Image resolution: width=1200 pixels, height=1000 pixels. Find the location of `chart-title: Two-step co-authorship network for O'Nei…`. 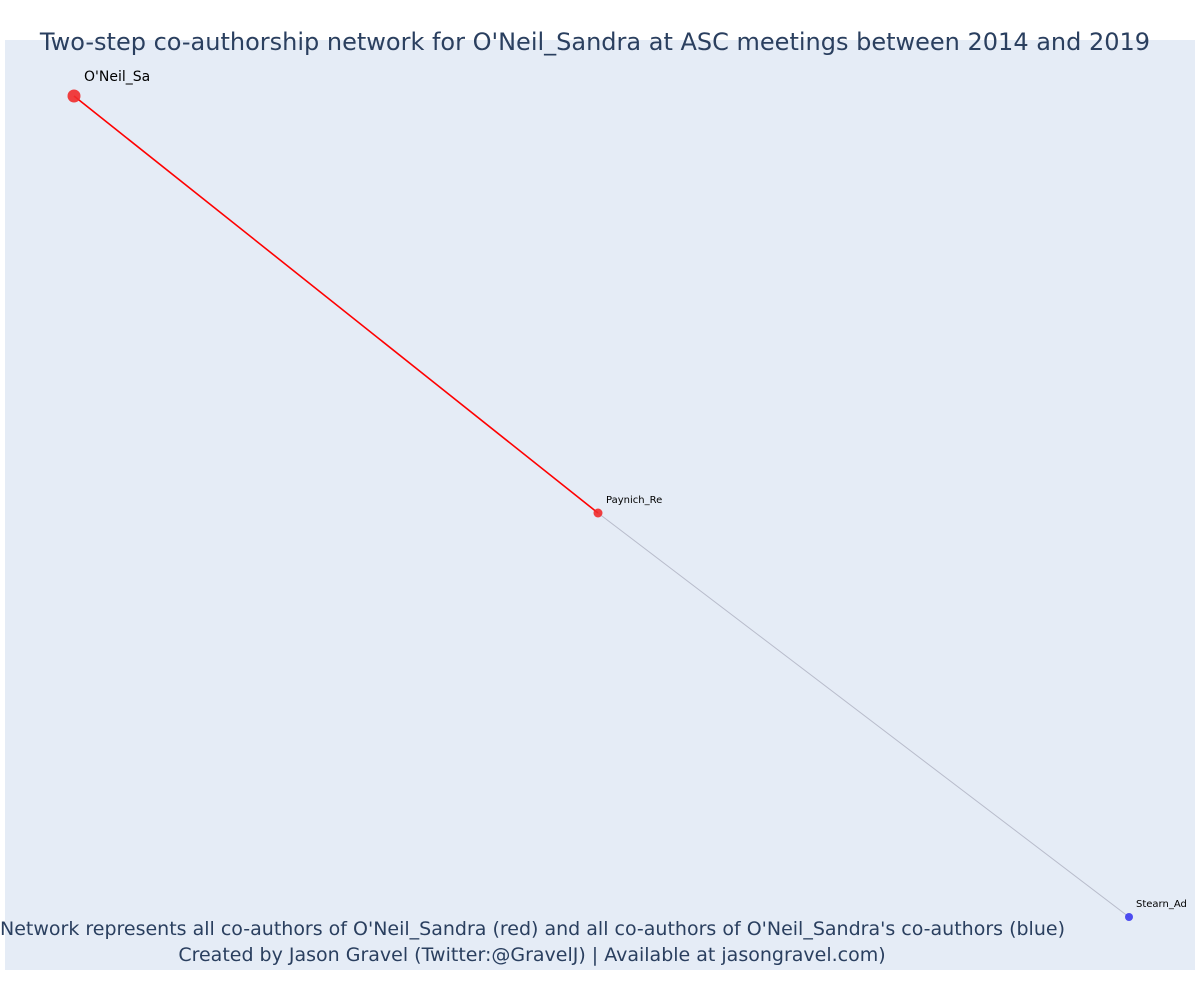

chart-title: Two-step co-authorship network for O'Nei… is located at coordinates (595, 42).